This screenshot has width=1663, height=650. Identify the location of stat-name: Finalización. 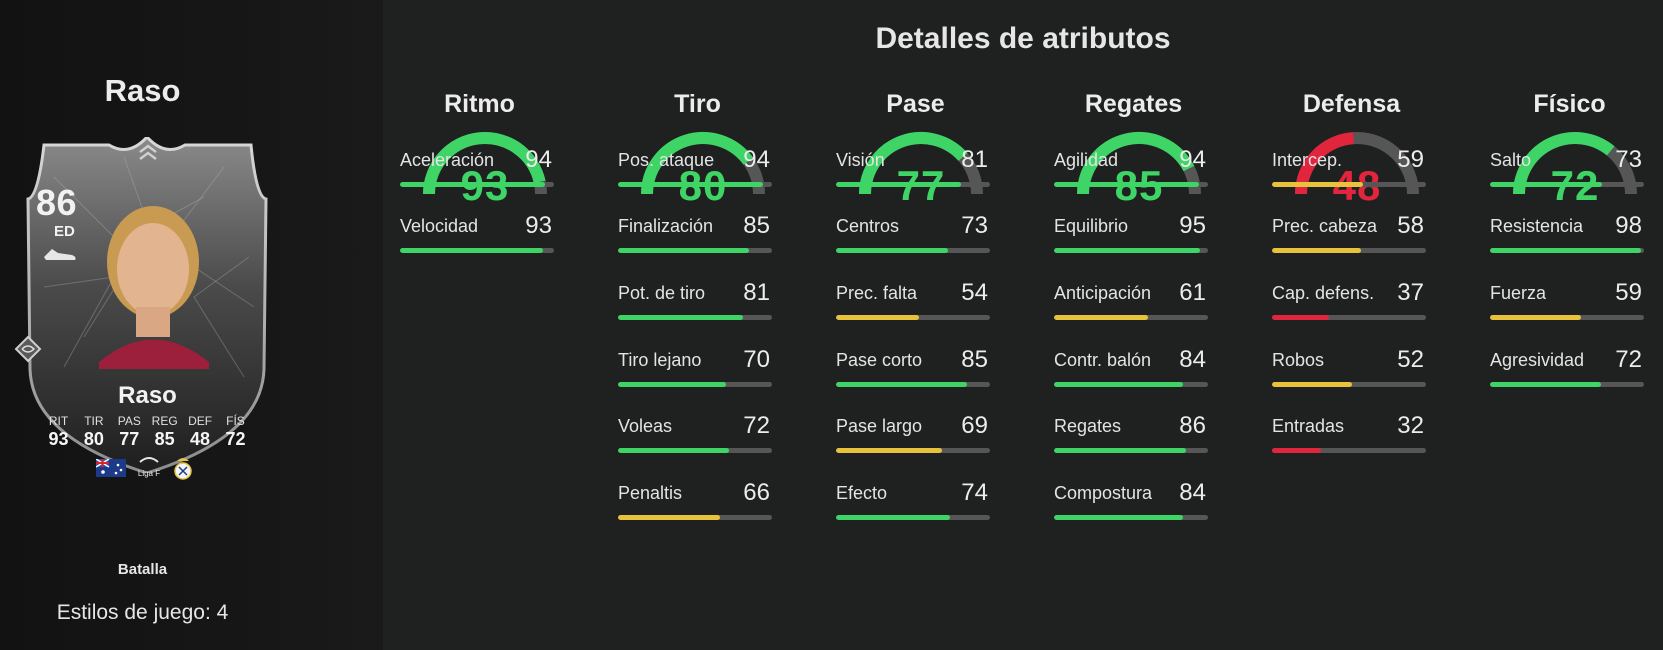
(666, 226).